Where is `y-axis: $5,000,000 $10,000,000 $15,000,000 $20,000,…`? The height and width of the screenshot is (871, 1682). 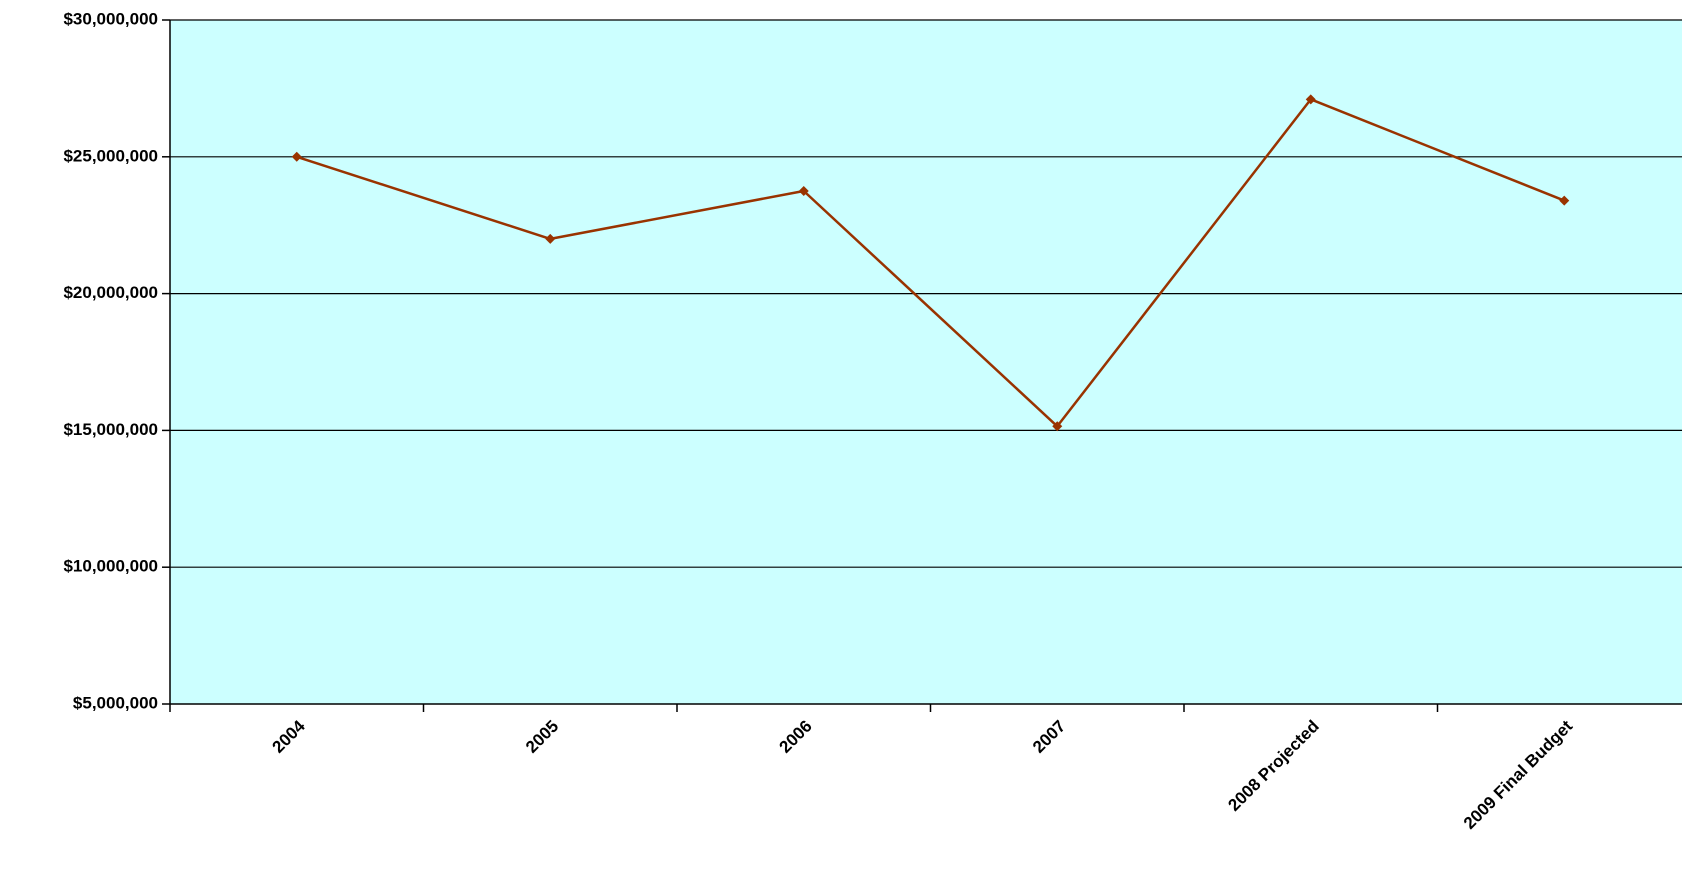
y-axis: $5,000,000 $10,000,000 $15,000,000 $20,000,… is located at coordinates (117, 360).